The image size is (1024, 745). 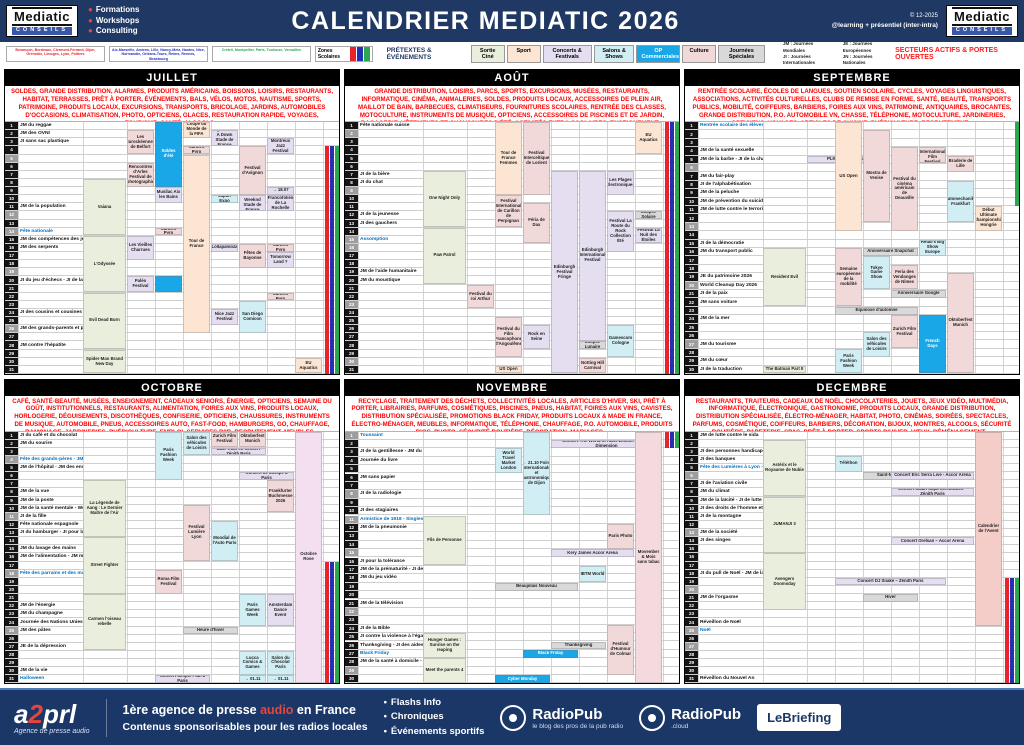 What do you see at coordinates (351, 158) in the screenshot?
I see `day-number: 5` at bounding box center [351, 158].